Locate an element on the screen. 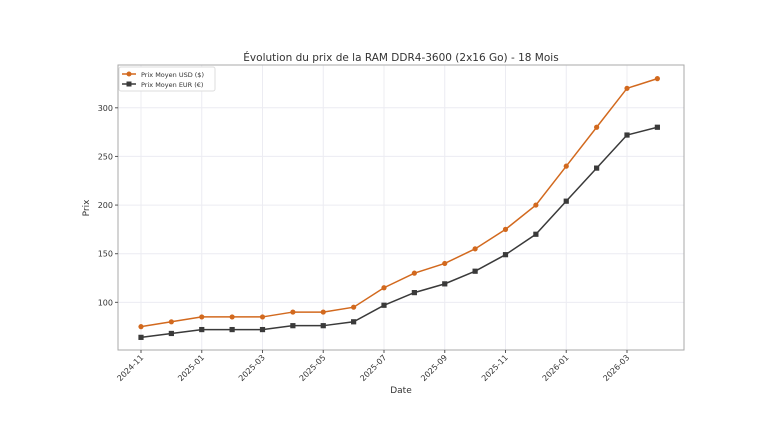 The width and height of the screenshot is (768, 436). legend-box is located at coordinates (167, 79).